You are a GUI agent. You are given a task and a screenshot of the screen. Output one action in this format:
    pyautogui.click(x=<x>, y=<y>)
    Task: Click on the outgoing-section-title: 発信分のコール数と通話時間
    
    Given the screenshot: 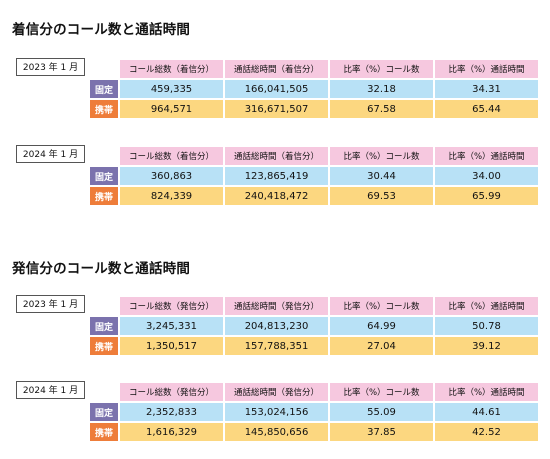 What is the action you would take?
    pyautogui.click(x=101, y=269)
    